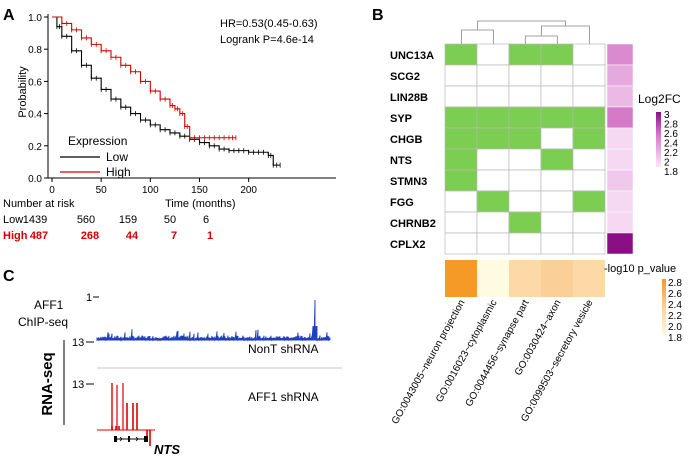 The image size is (690, 464). I want to click on log2fc-legend-tick: 2.6, so click(671, 134).